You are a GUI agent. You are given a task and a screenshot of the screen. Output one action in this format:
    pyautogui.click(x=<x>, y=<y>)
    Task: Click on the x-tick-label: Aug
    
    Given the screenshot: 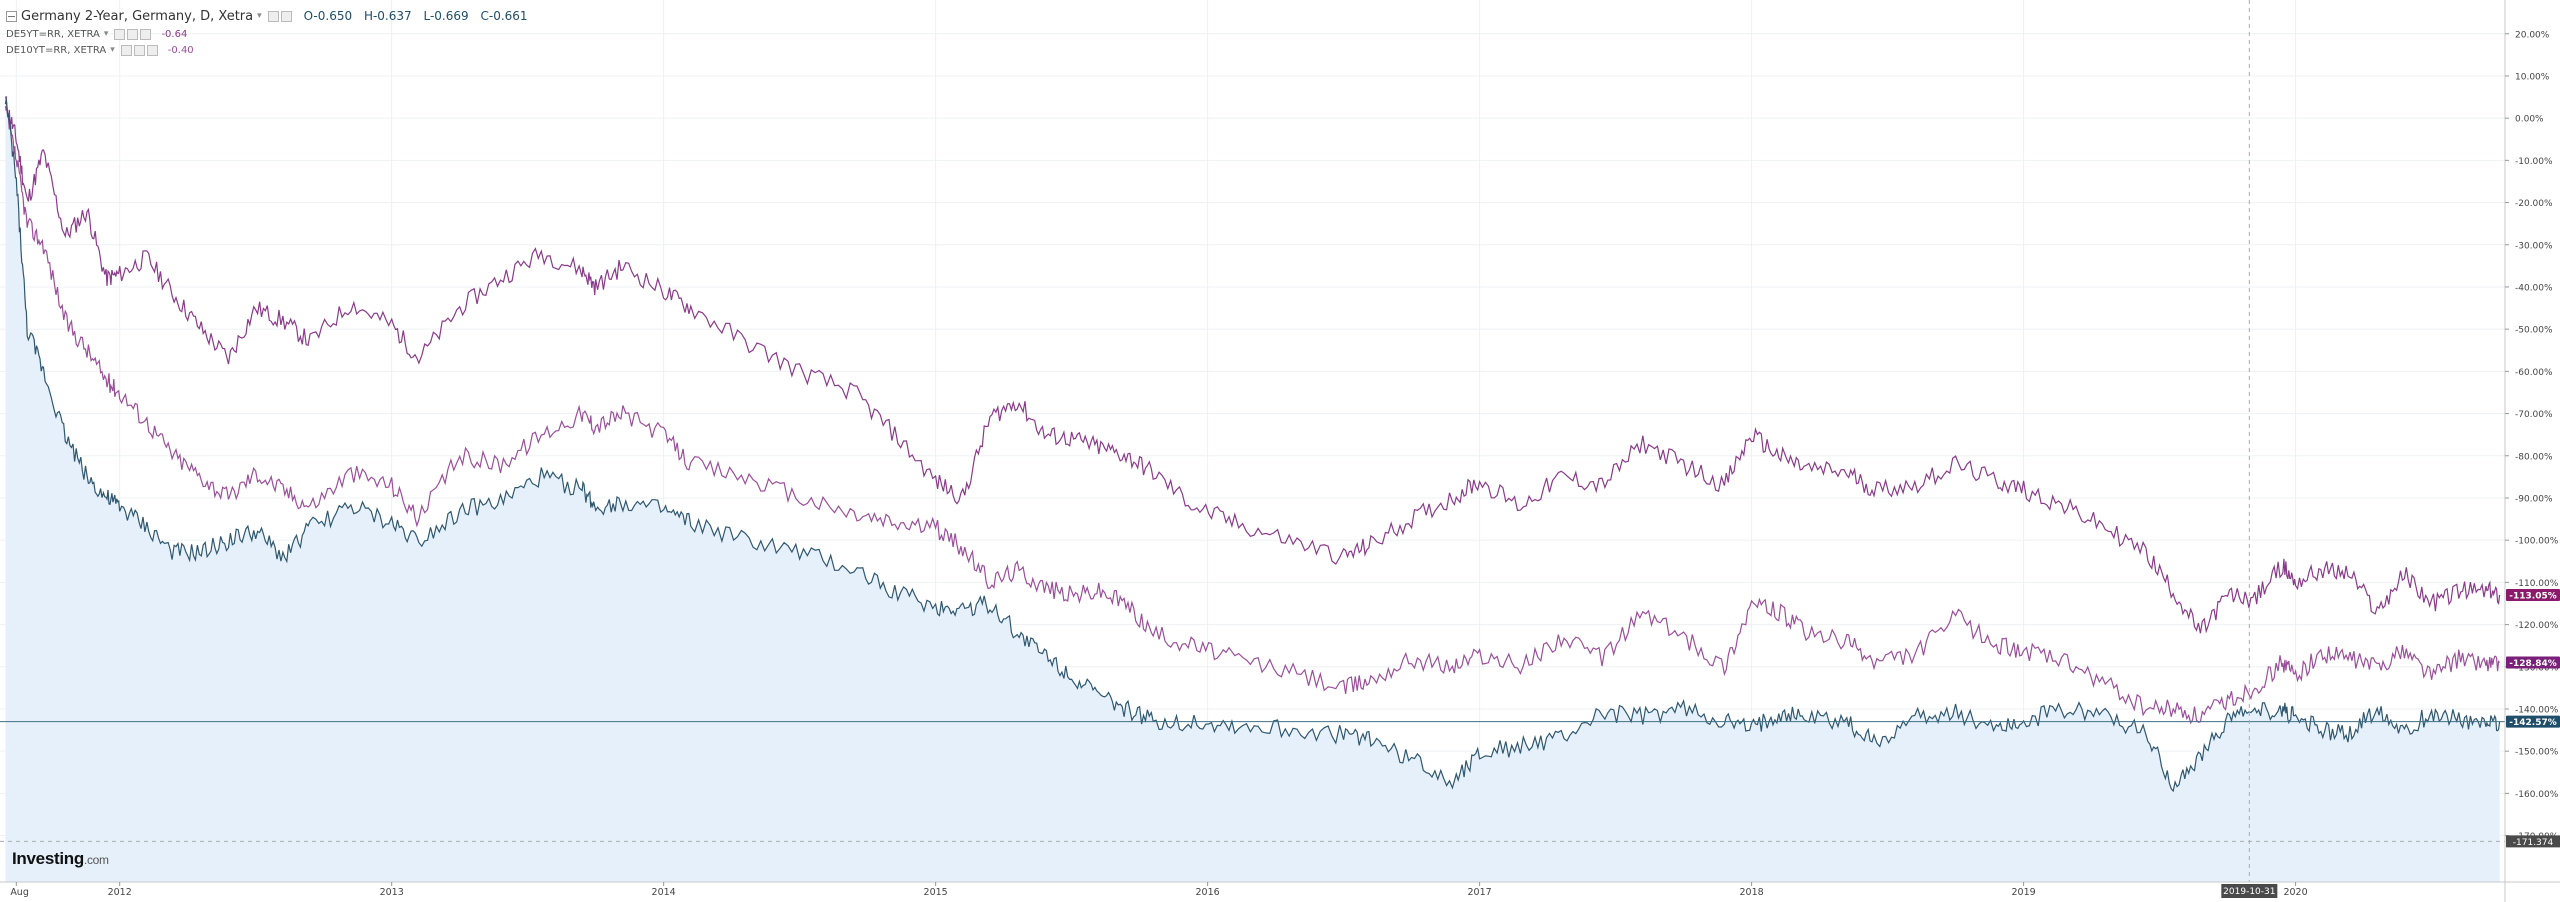 What is the action you would take?
    pyautogui.click(x=19, y=892)
    